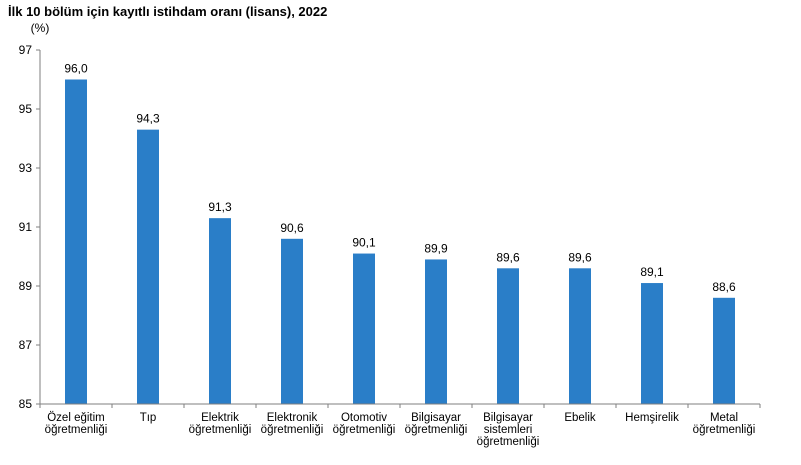 This screenshot has height=465, width=801. I want to click on x-category-label: Özel eğitim öğretmenliği, so click(76, 424).